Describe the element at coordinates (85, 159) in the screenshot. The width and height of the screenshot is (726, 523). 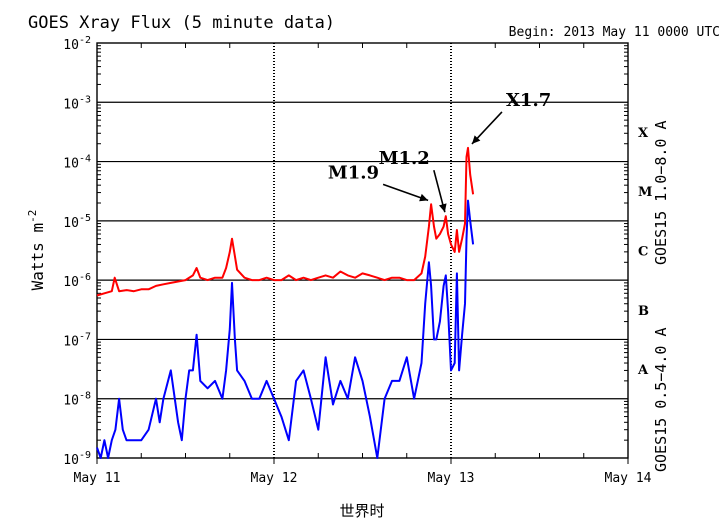
I see `y-tick-exponent: -4` at that location.